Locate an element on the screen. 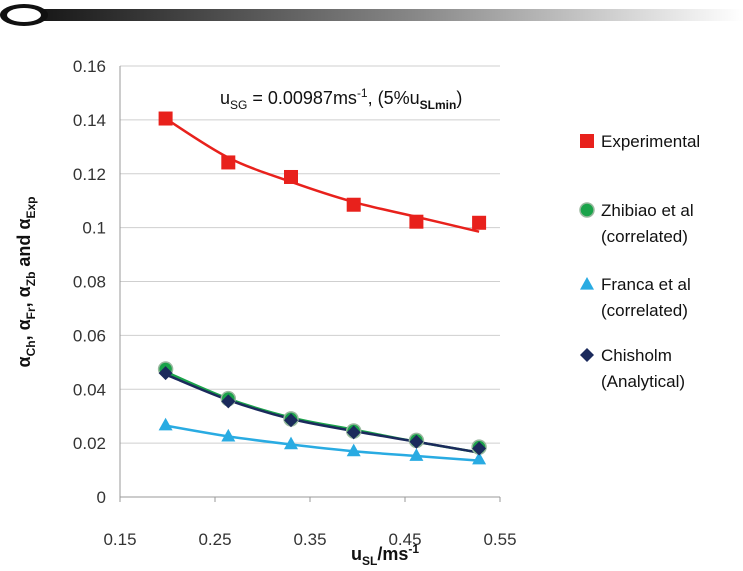 Image resolution: width=743 pixels, height=571 pixels. y-axis-title: αCh, αFr, αZb and αExp is located at coordinates (26, 282).